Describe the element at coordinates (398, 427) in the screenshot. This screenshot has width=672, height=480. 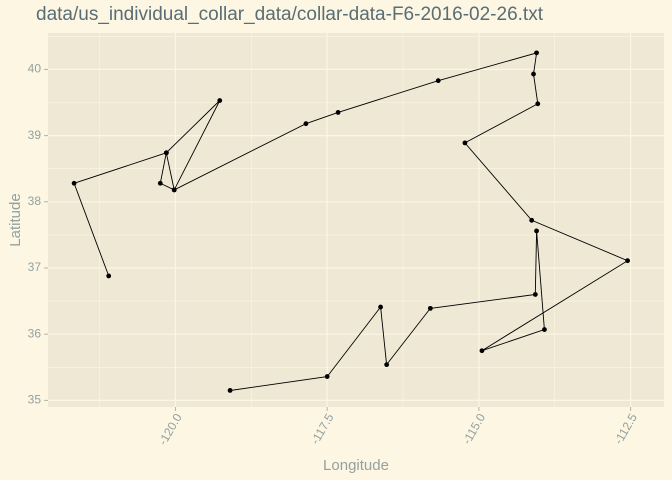
I see `x-axis-ticks: -120.0 -117.5 -115.0 -112.5` at that location.